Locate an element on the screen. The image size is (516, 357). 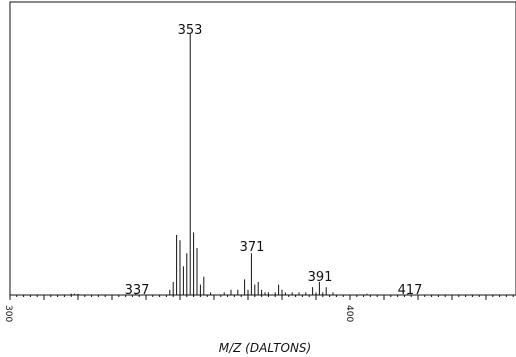
peak-label-353: 353 is located at coordinates (190, 30).